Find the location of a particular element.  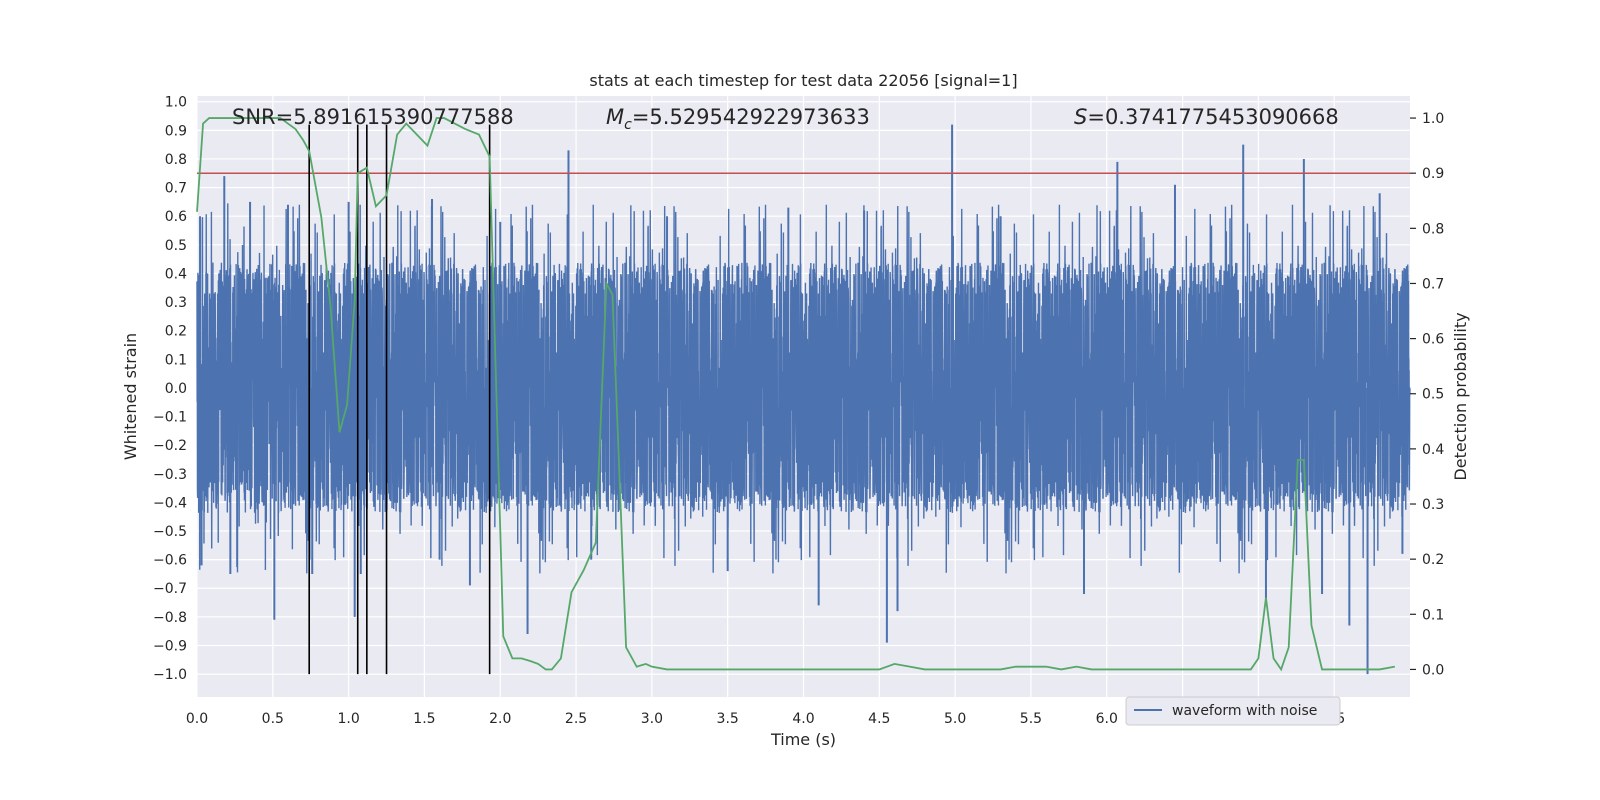

y-tick-label-left: 0.1 is located at coordinates (176, 360).